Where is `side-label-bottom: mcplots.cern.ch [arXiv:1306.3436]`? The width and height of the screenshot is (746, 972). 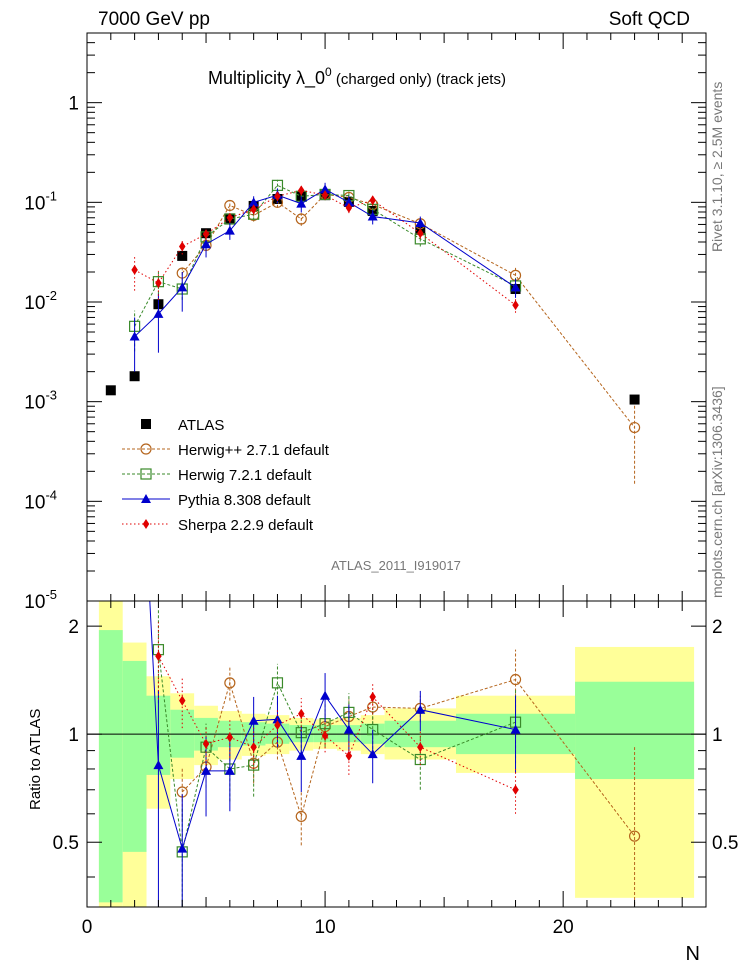 side-label-bottom: mcplots.cern.ch [arXiv:1306.3436] is located at coordinates (717, 492).